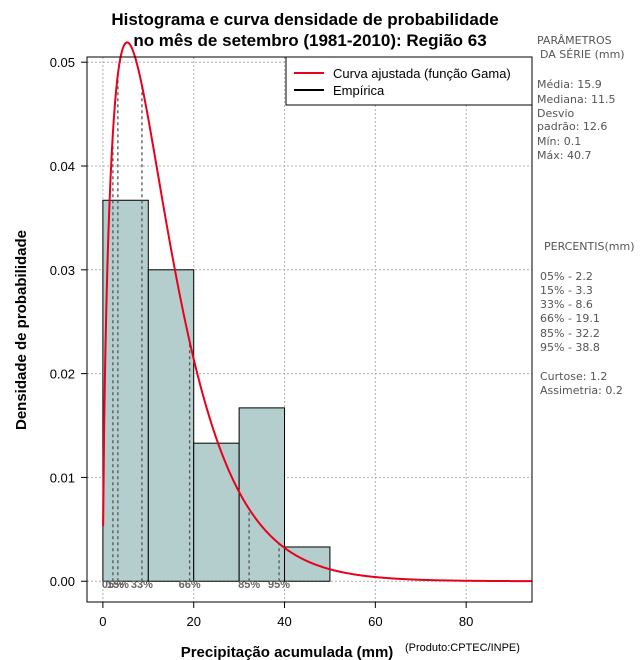  Describe the element at coordinates (190, 585) in the screenshot. I see `percentile-label: 66%` at that location.